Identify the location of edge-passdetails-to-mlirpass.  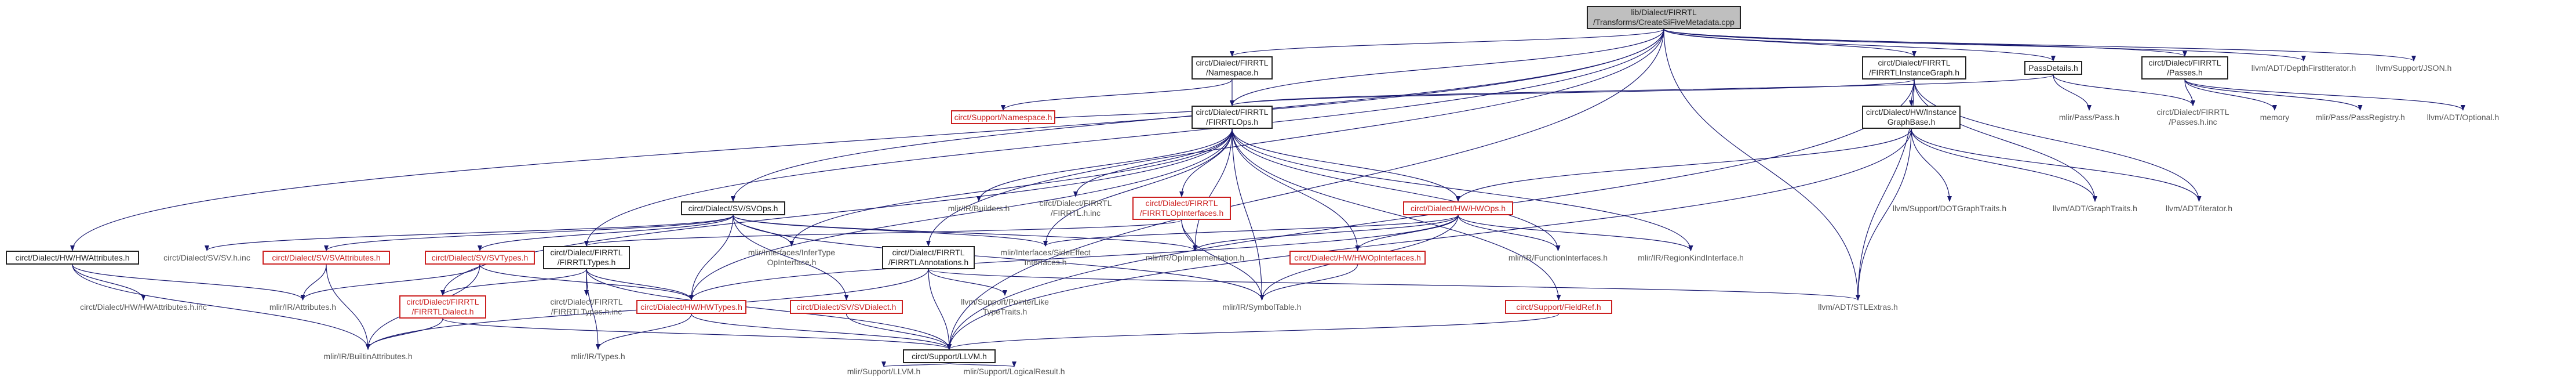
(2072, 92).